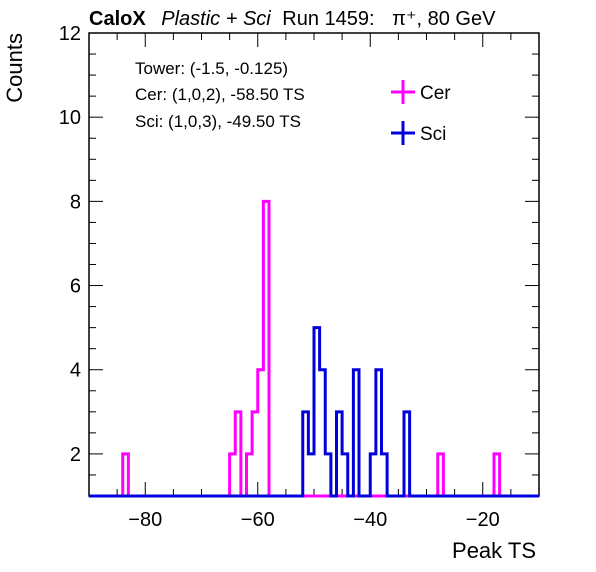  What do you see at coordinates (70, 118) in the screenshot?
I see `y-tick-label: 10` at bounding box center [70, 118].